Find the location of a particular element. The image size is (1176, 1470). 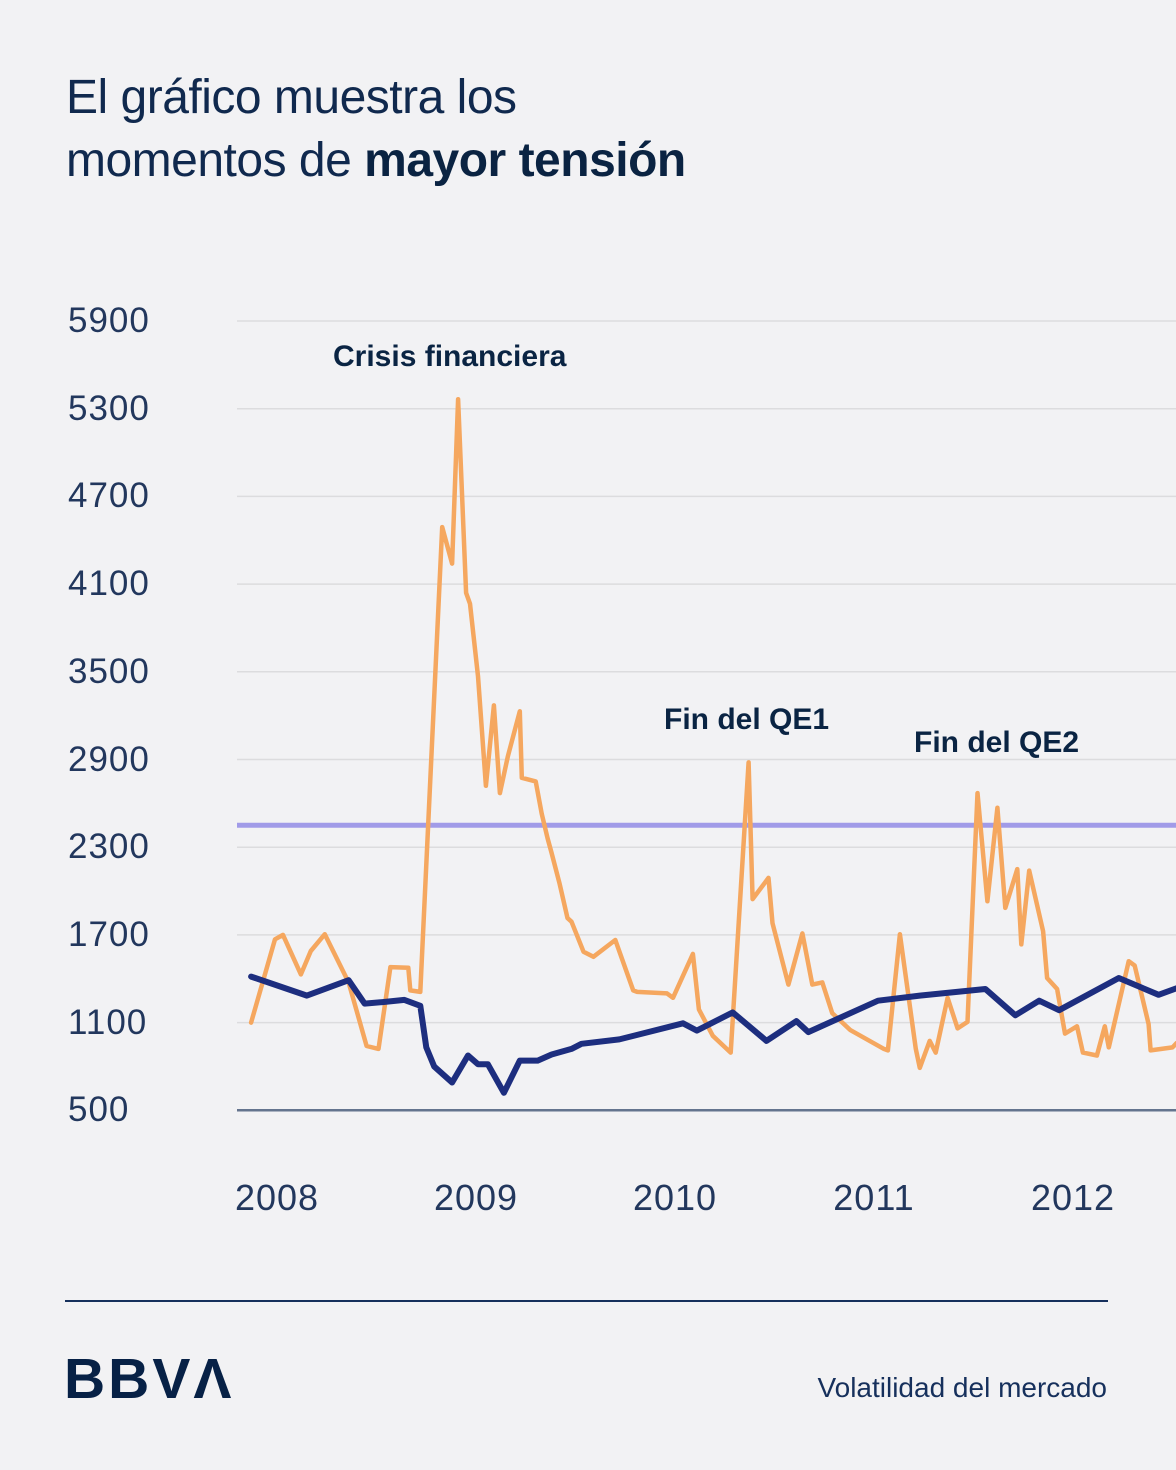

x-axis-tick-2009: 2009 is located at coordinates (476, 1197).